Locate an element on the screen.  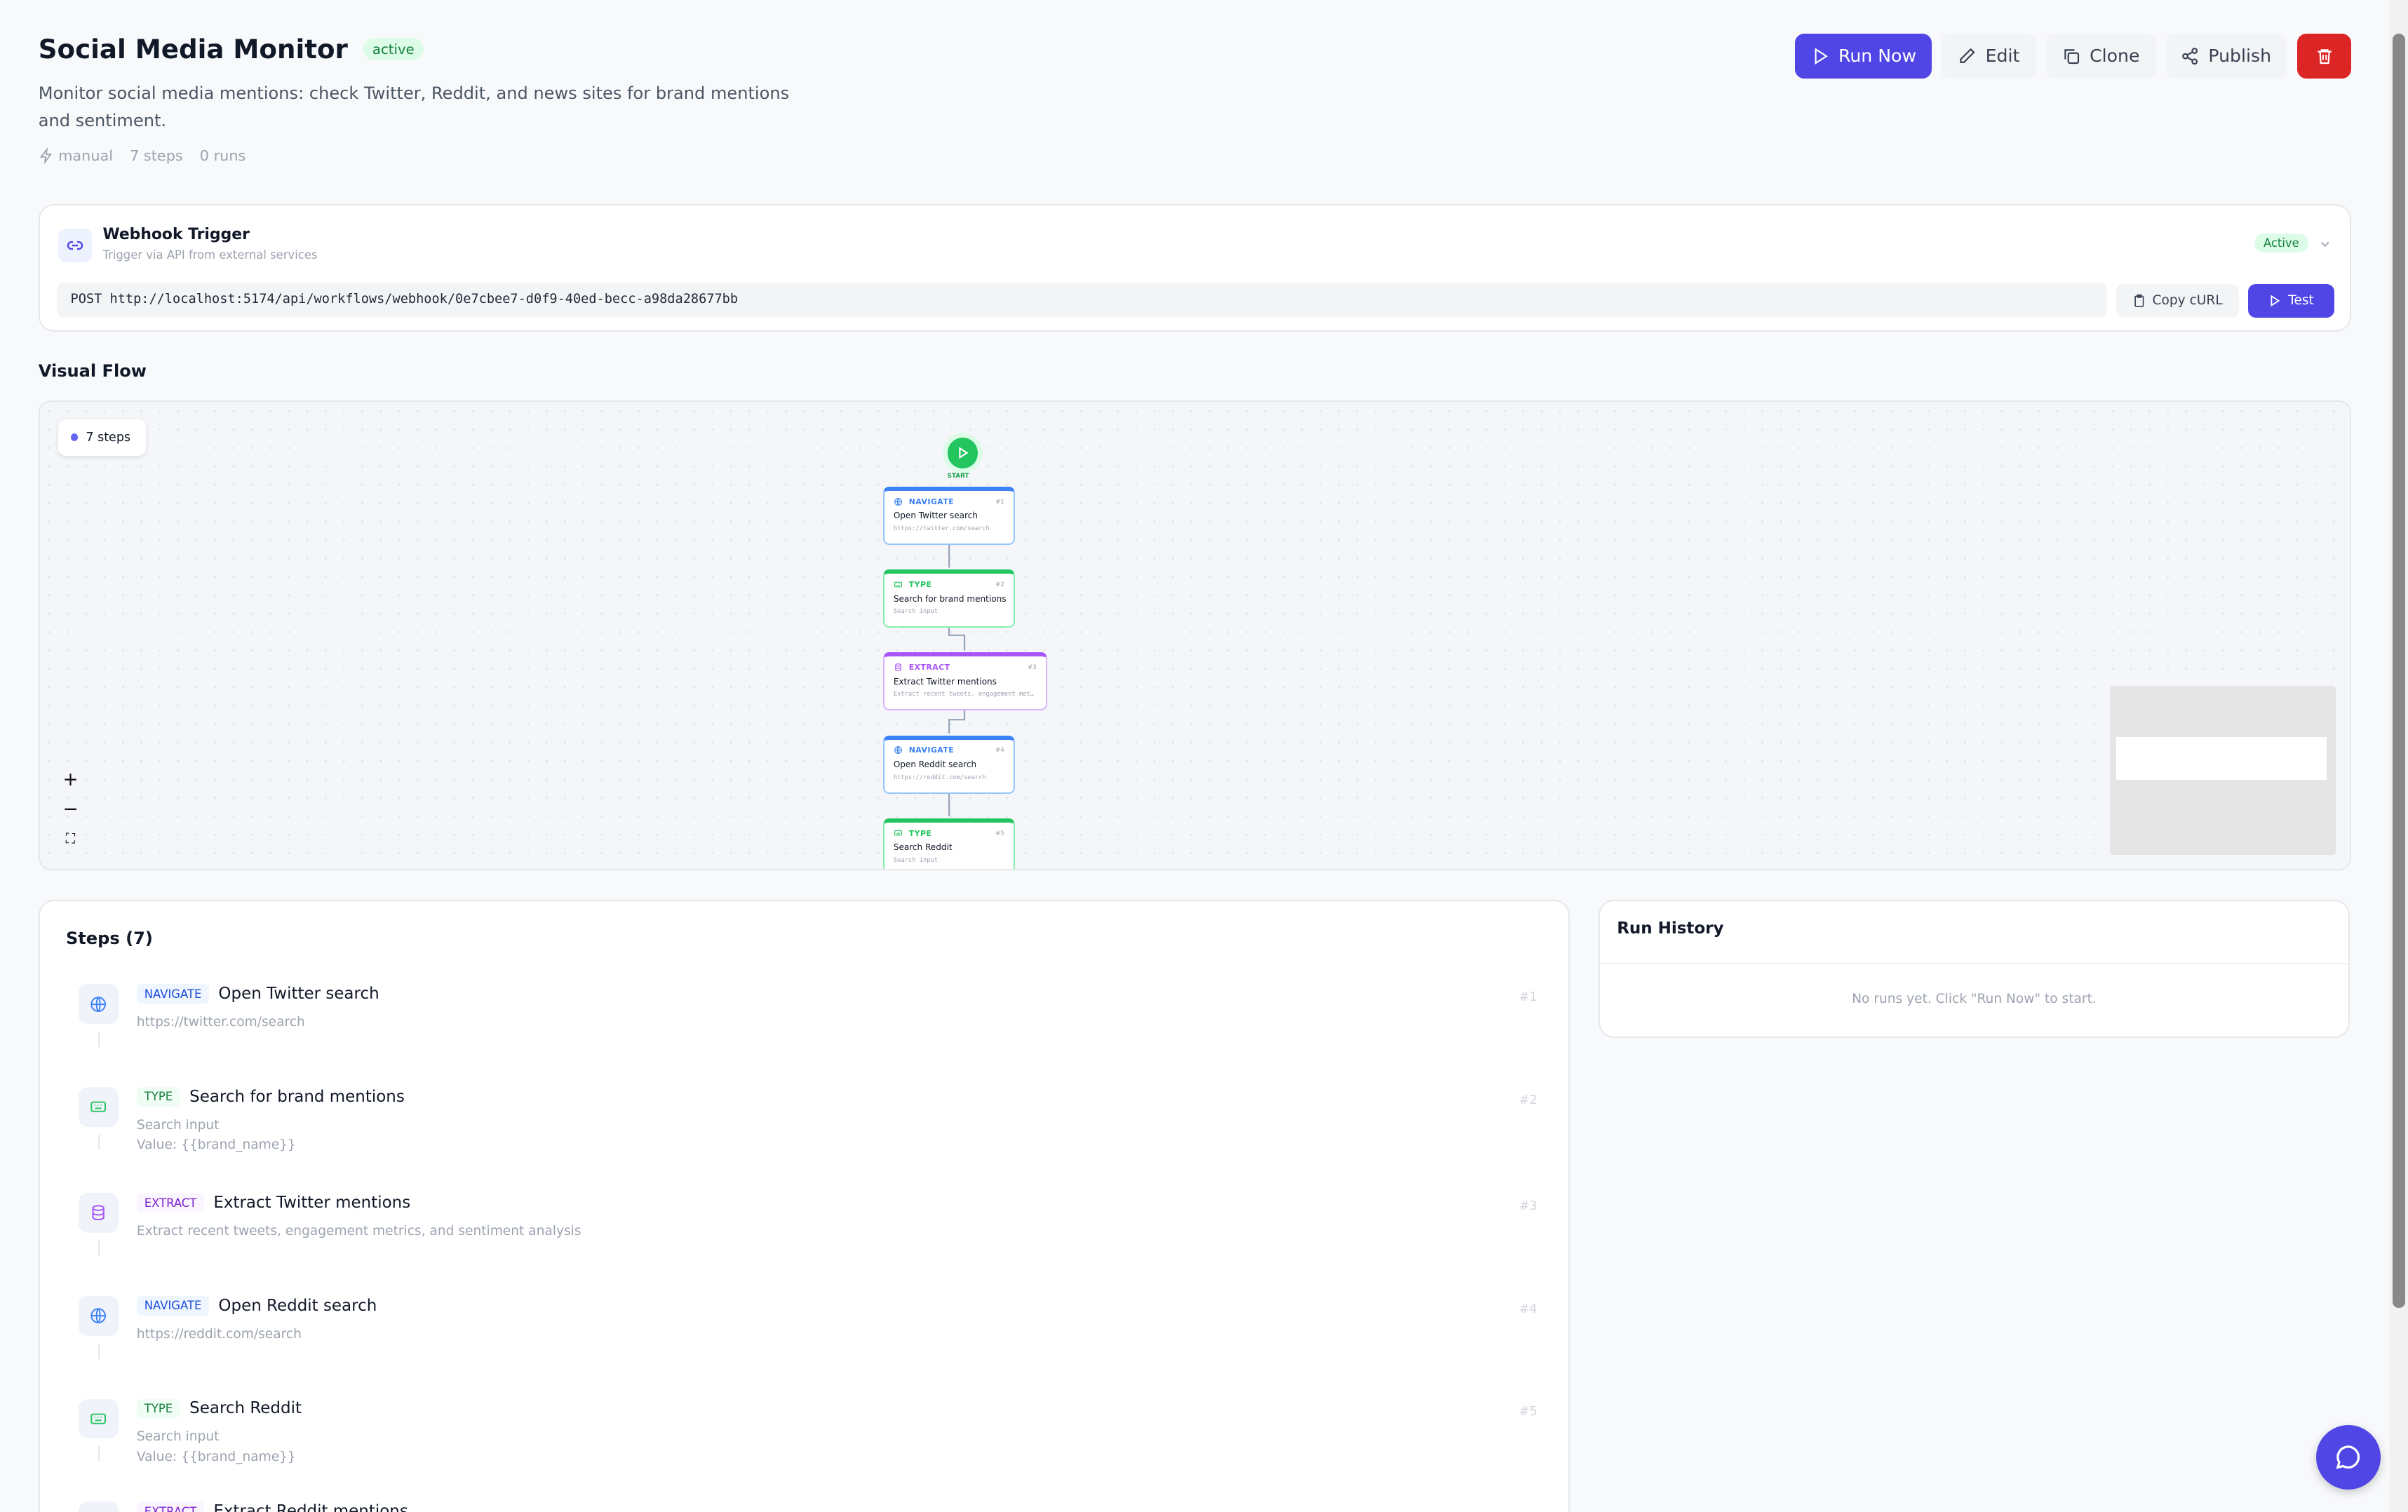
zoom-out-button: − is located at coordinates (70, 809).